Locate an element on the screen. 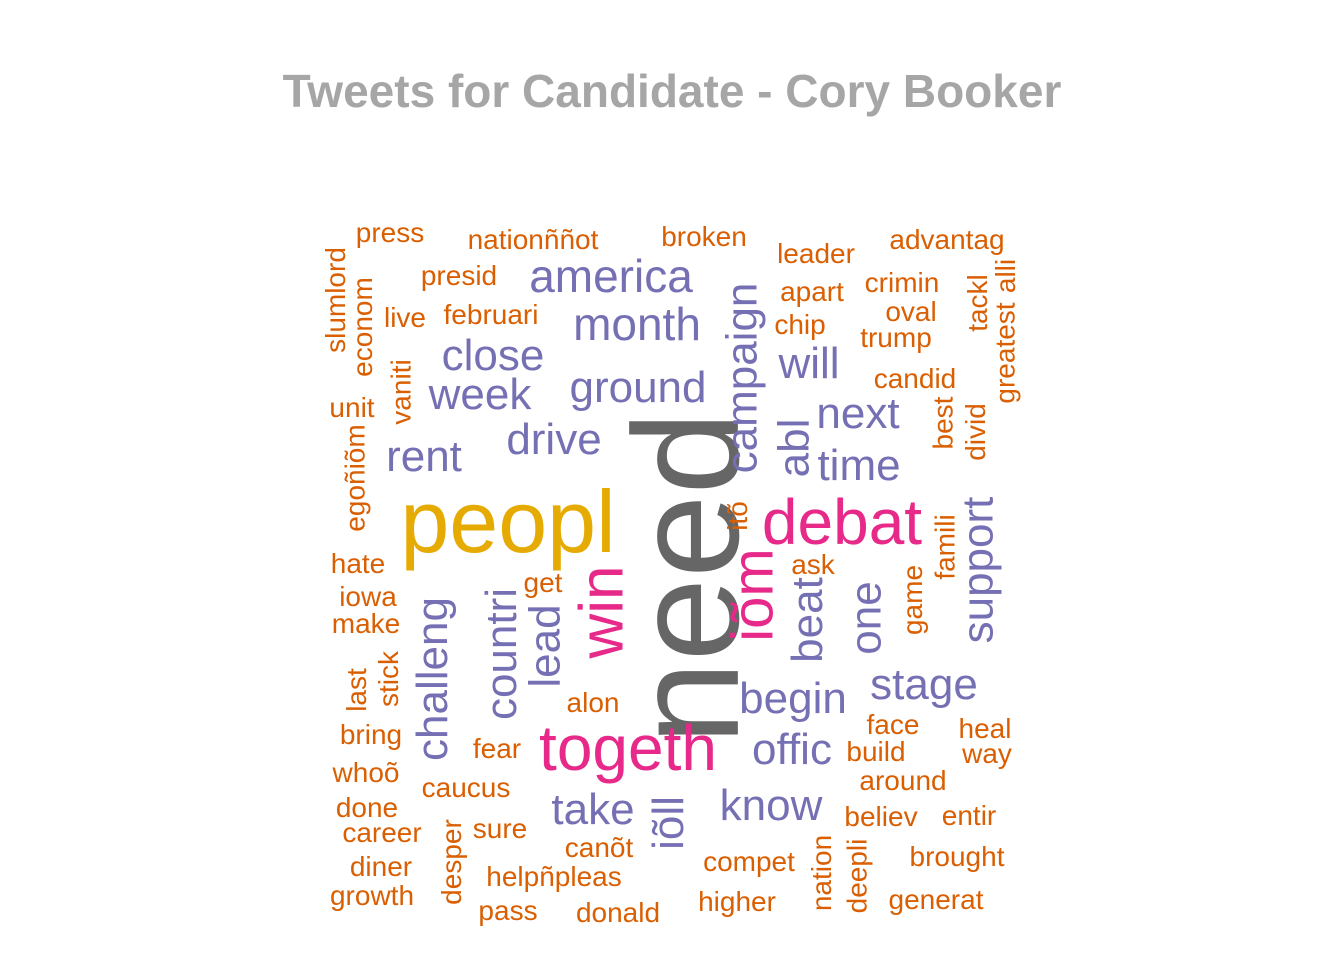  word-82: brought is located at coordinates (957, 856).